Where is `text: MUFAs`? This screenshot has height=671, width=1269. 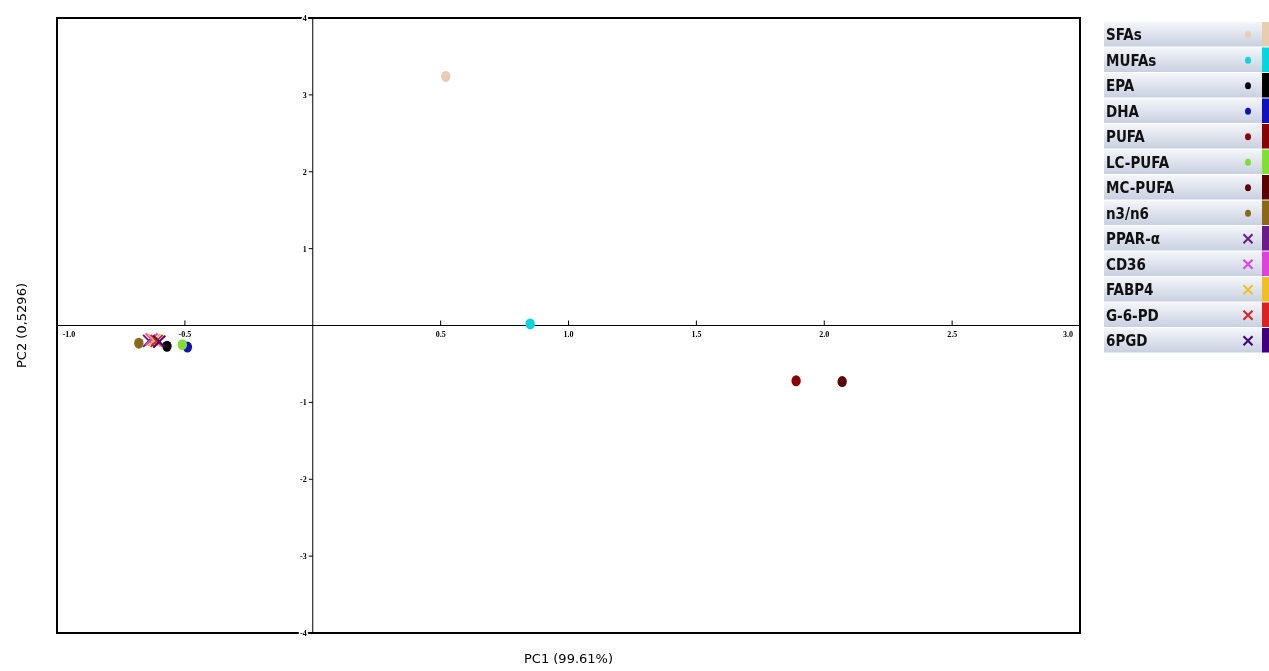 text: MUFAs is located at coordinates (1131, 60).